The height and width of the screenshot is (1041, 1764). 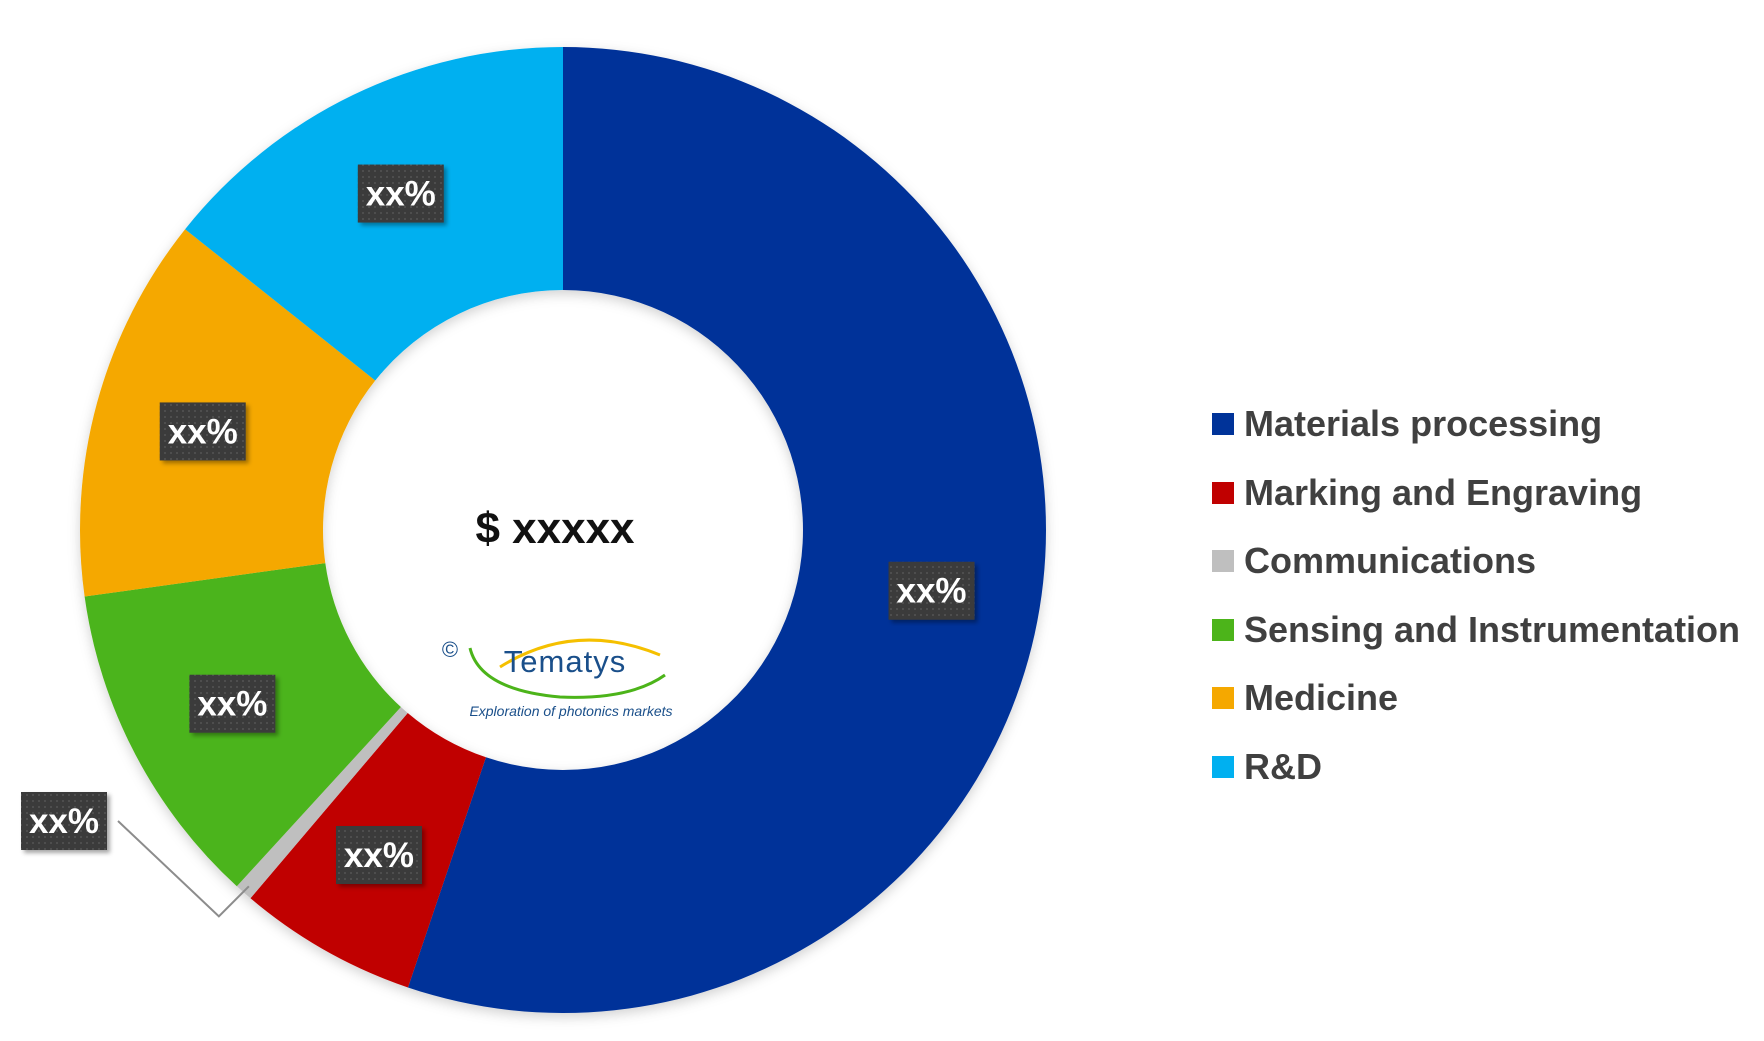 What do you see at coordinates (1390, 561) in the screenshot?
I see `legend-label: Communications` at bounding box center [1390, 561].